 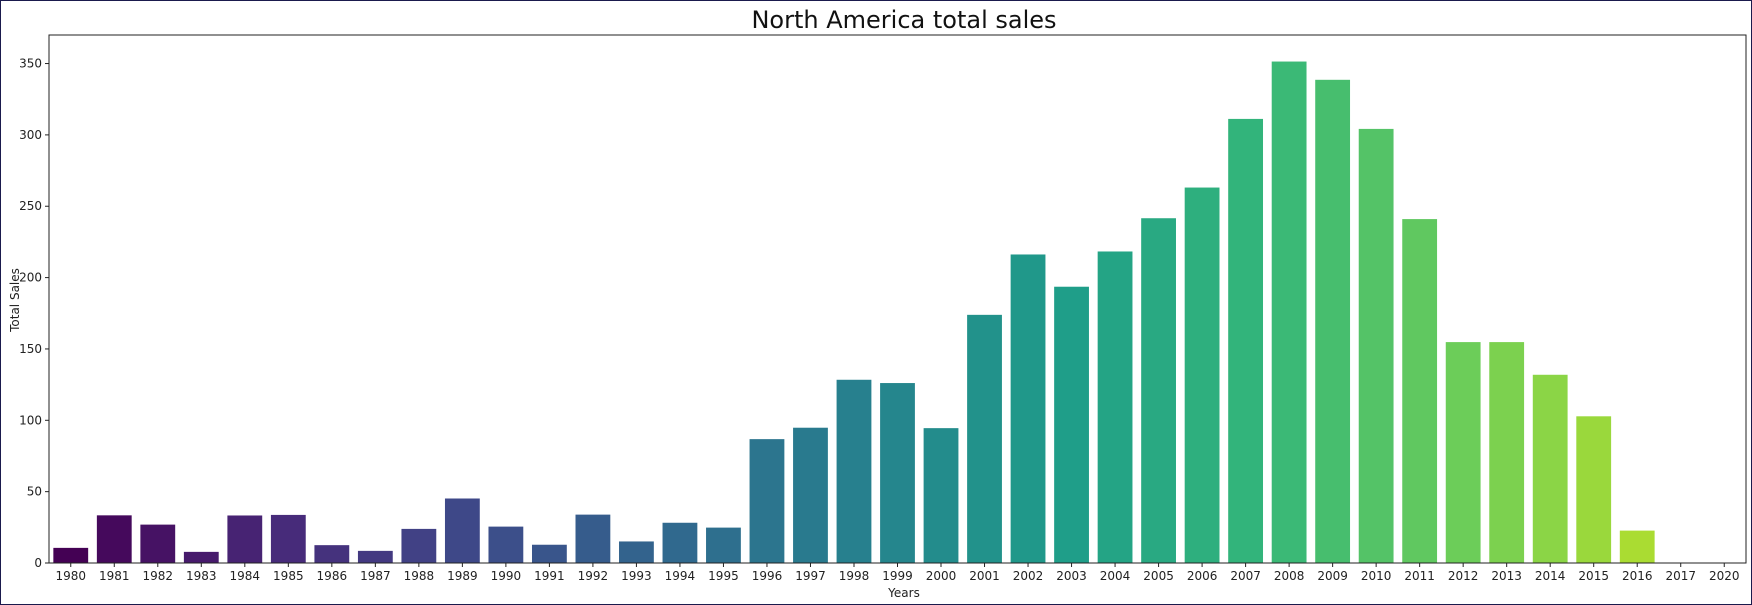 What do you see at coordinates (1680, 576) in the screenshot?
I see `x-tick-label: 2017` at bounding box center [1680, 576].